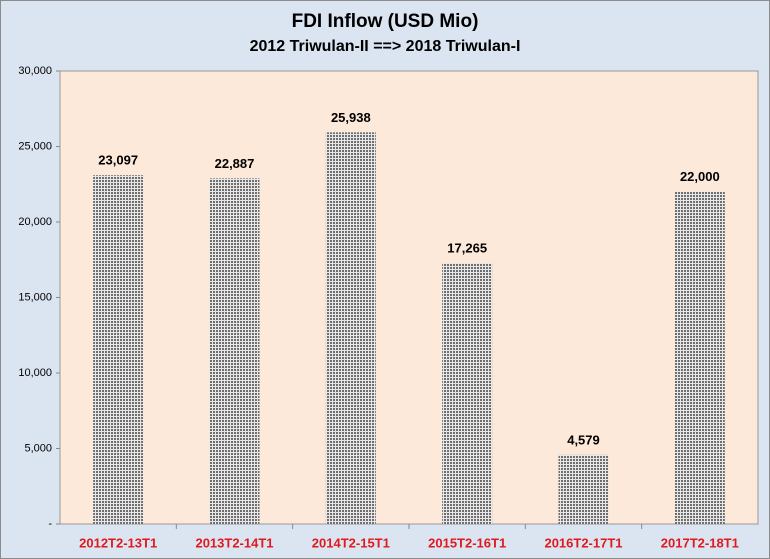  Describe the element at coordinates (118, 160) in the screenshot. I see `data-label: 23,097` at that location.